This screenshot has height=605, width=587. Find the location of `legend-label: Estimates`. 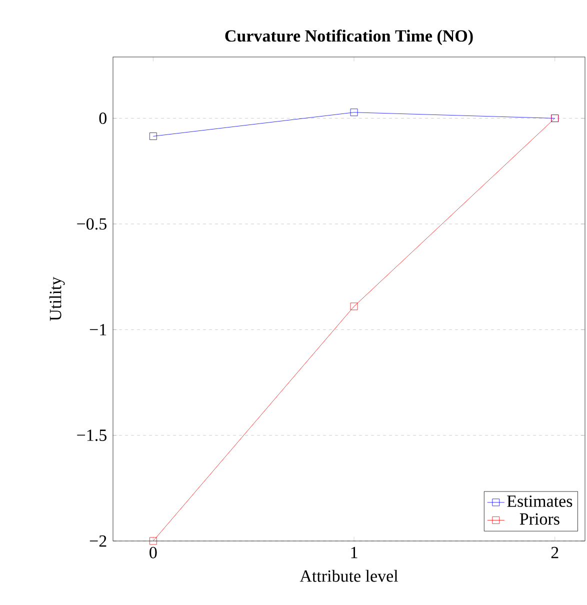

legend-label: Estimates is located at coordinates (539, 501).